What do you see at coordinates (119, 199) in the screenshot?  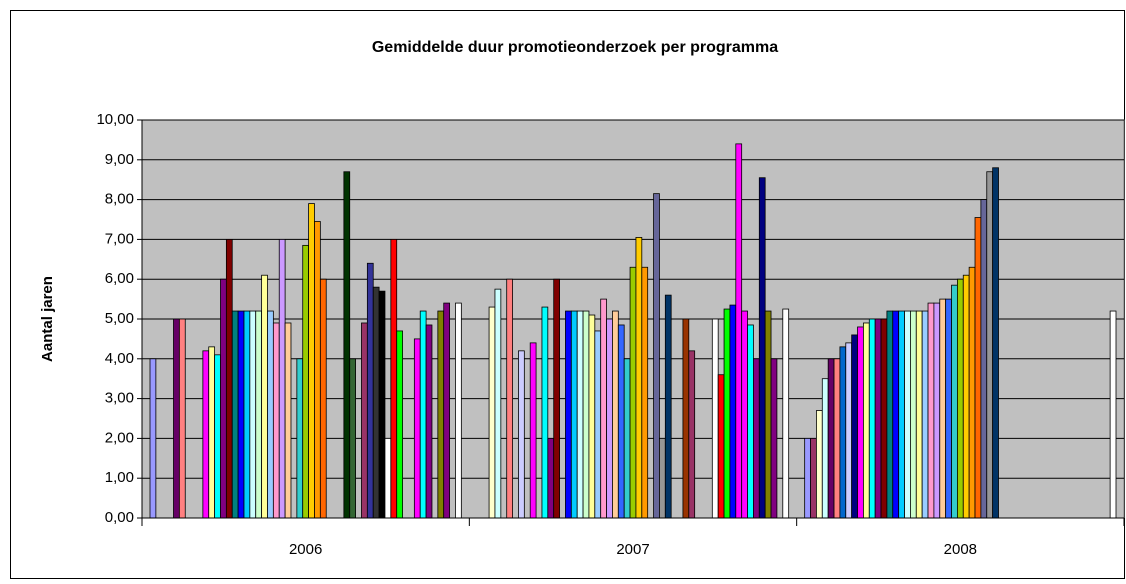 I see `y-tick-label: 8,00` at bounding box center [119, 199].